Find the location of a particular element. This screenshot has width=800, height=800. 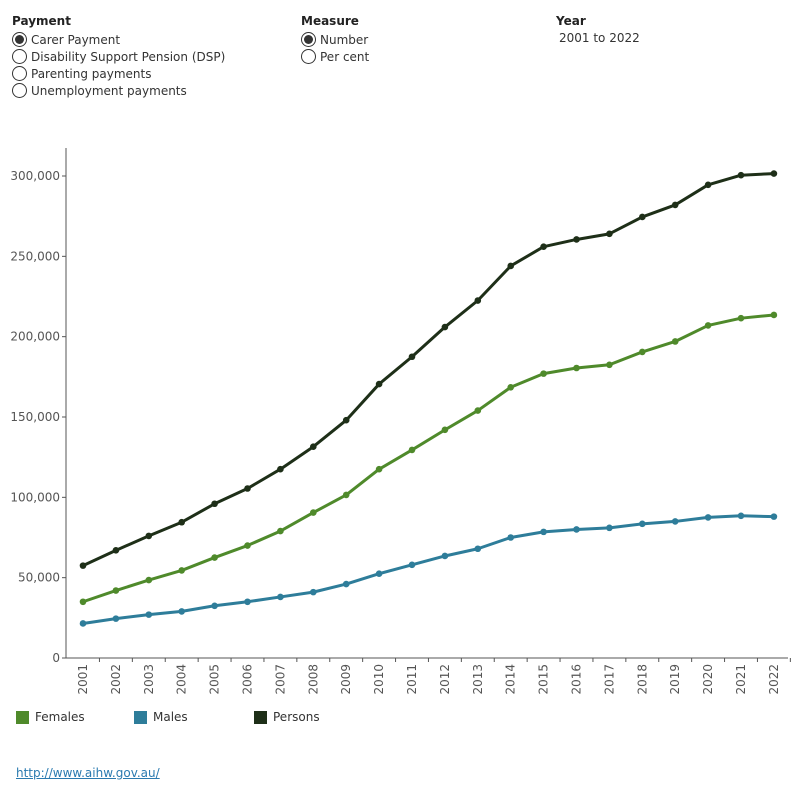

payment-option: Unemployment payments is located at coordinates (118, 90).